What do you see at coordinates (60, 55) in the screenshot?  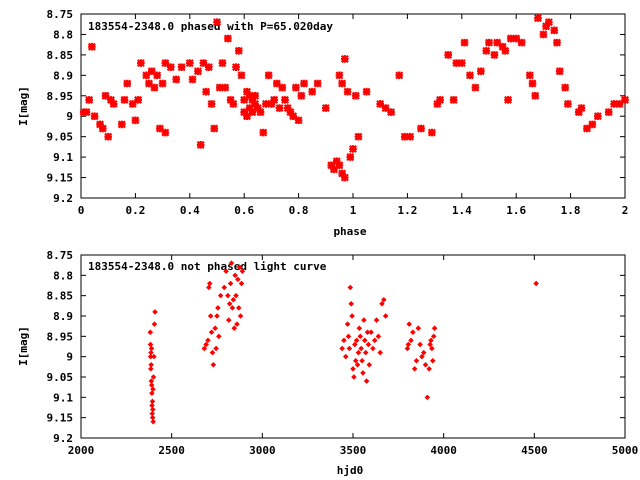 I see `phased-y-tick-label: 8.85` at bounding box center [60, 55].